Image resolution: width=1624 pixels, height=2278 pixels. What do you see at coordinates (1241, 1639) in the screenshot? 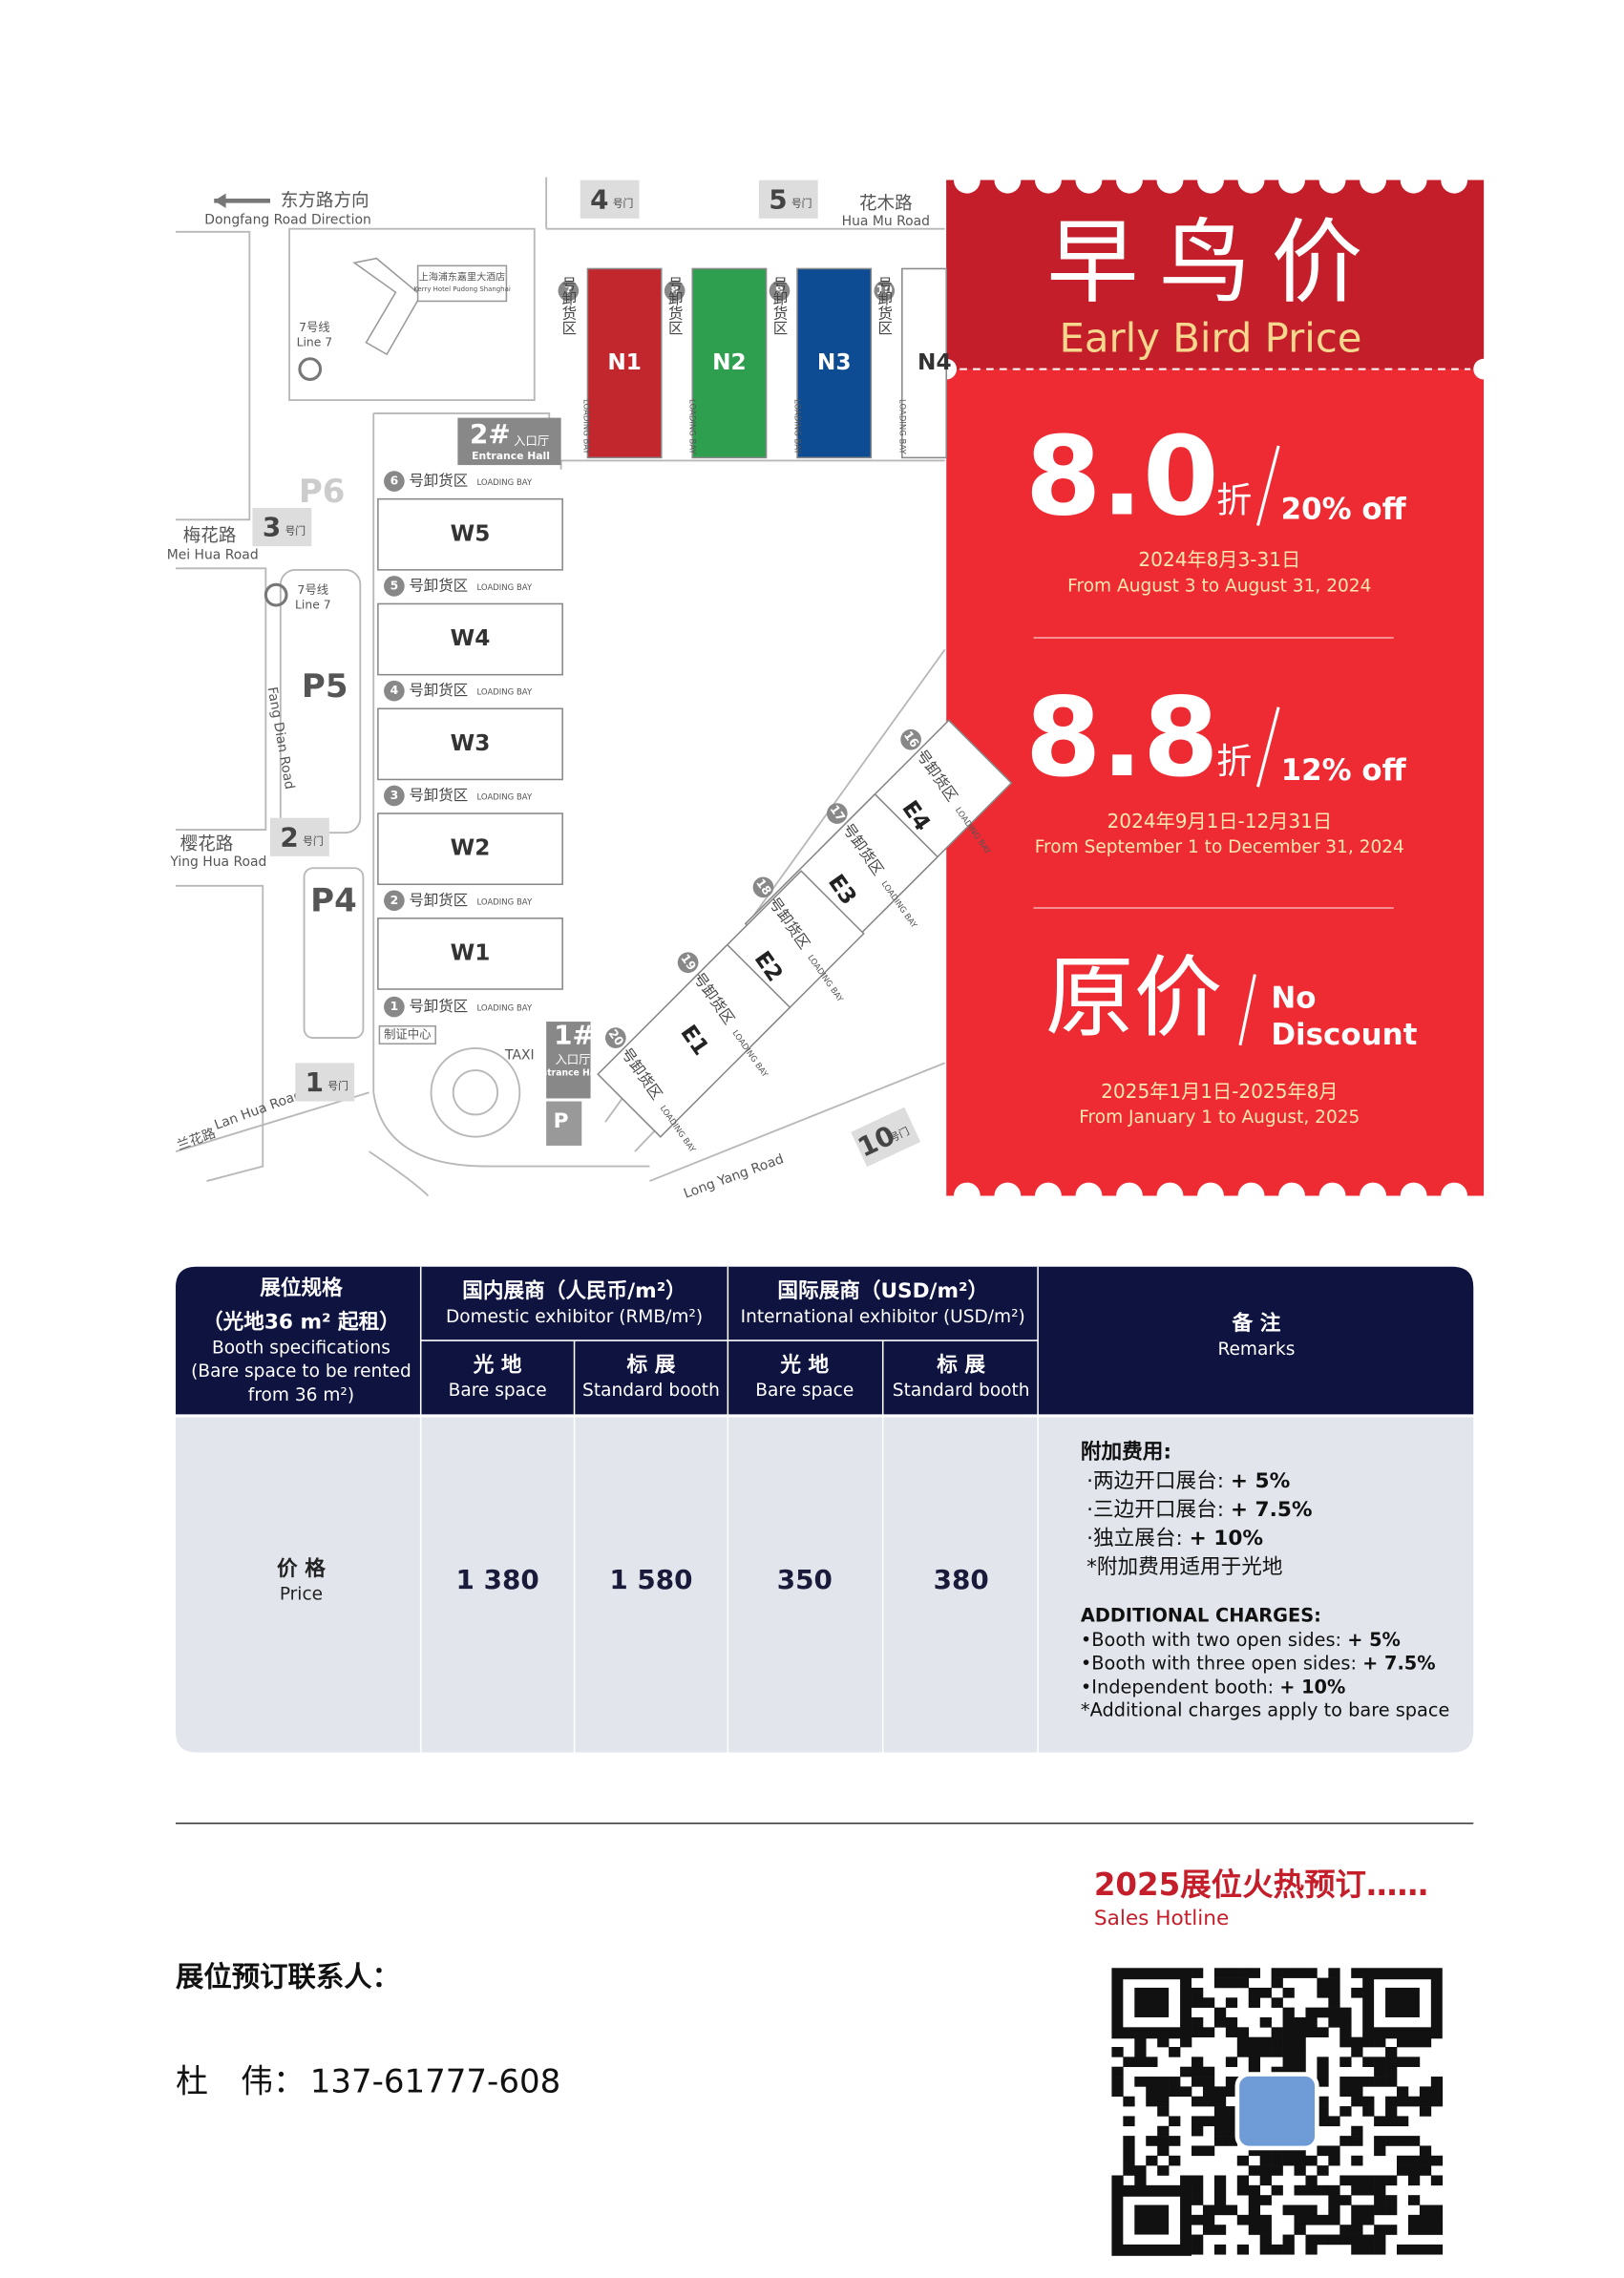
I see `remark-item: •Booth with two open sides: + 5%` at bounding box center [1241, 1639].